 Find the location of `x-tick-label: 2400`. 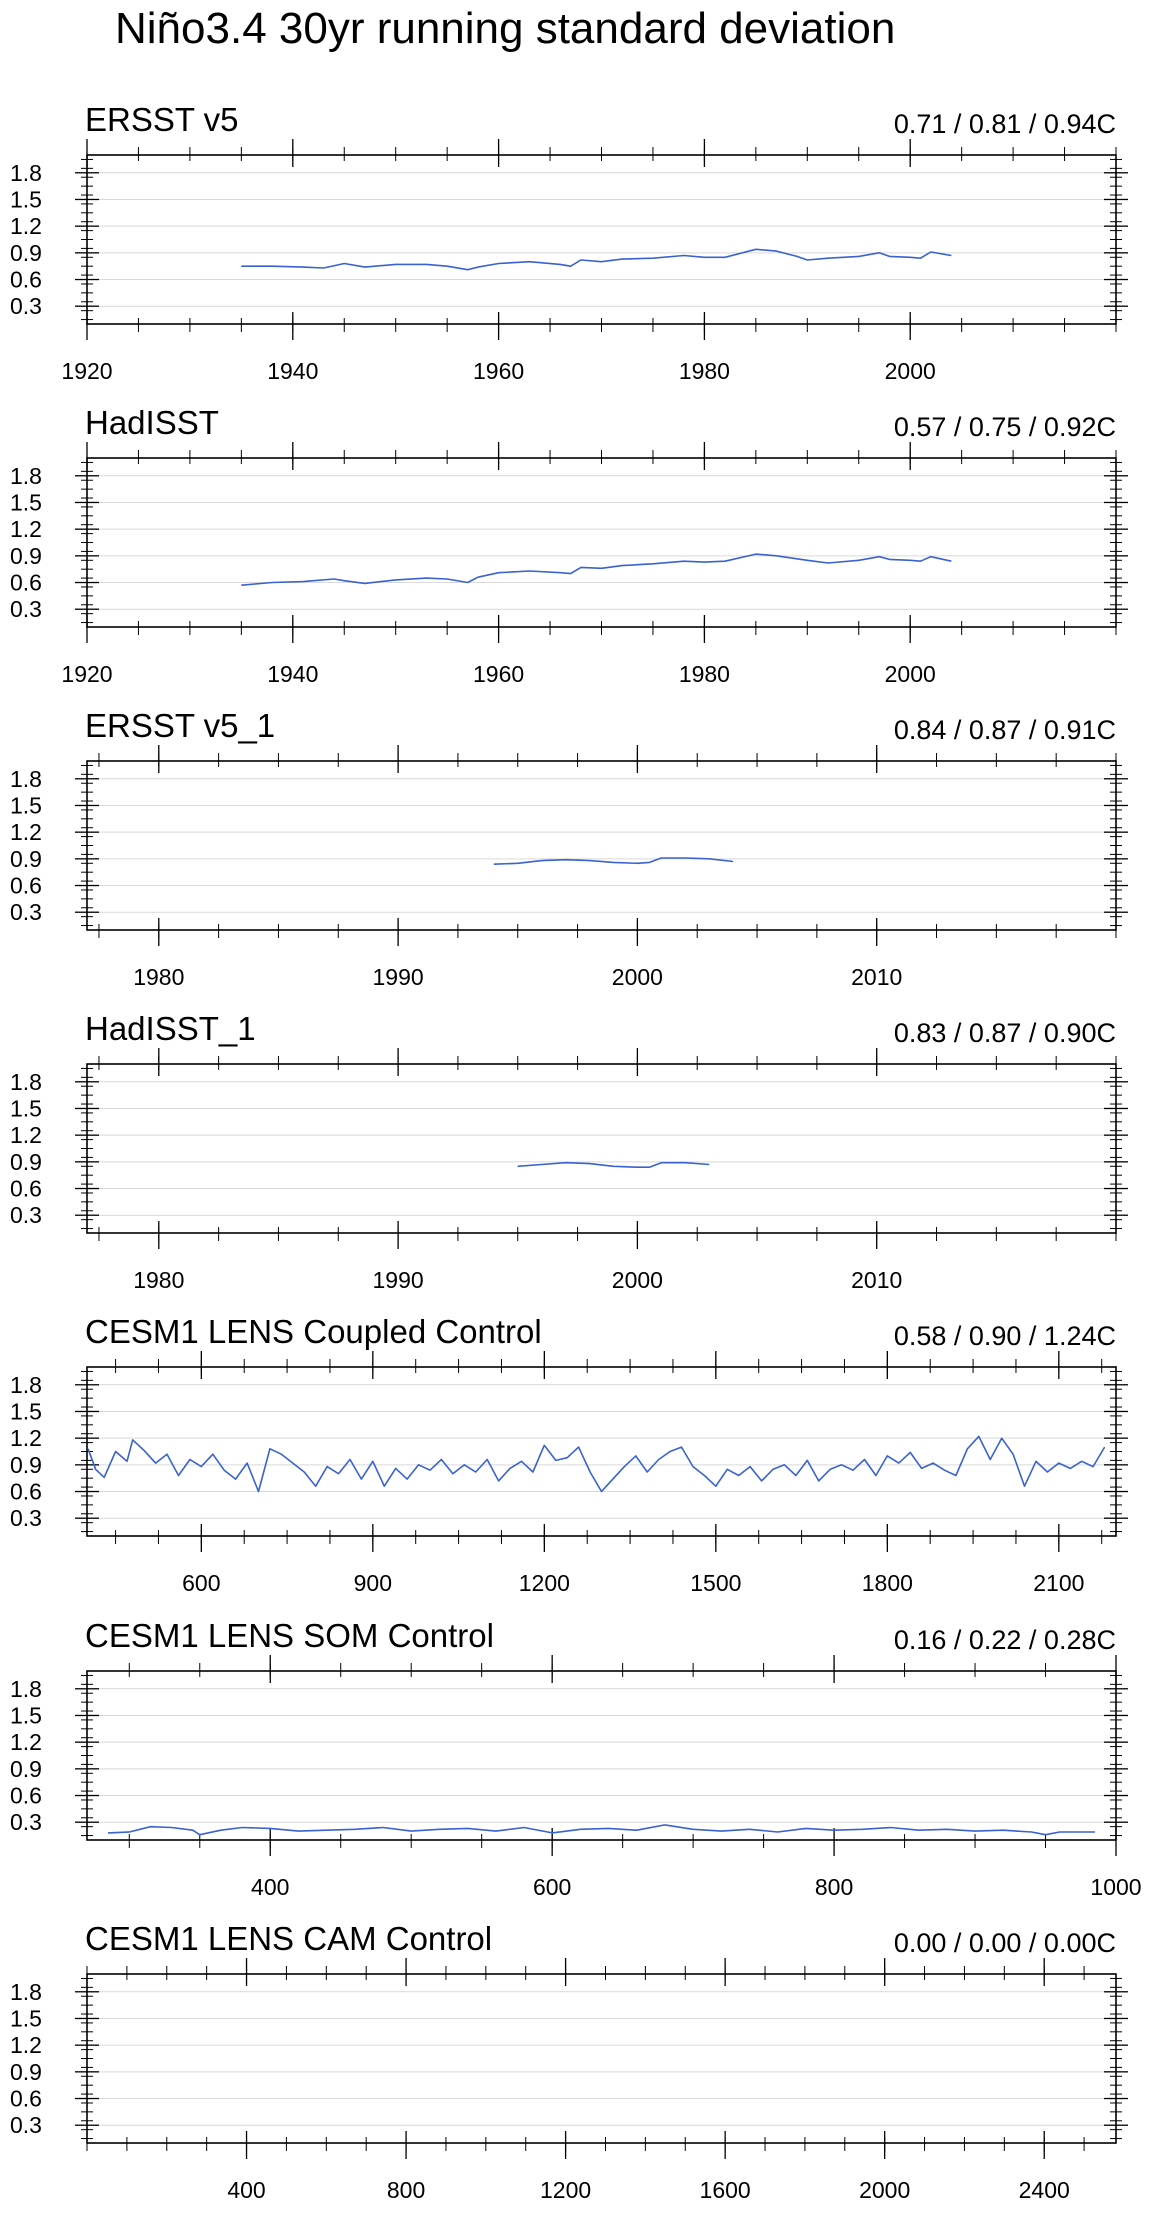

x-tick-label: 2400 is located at coordinates (1044, 2190).